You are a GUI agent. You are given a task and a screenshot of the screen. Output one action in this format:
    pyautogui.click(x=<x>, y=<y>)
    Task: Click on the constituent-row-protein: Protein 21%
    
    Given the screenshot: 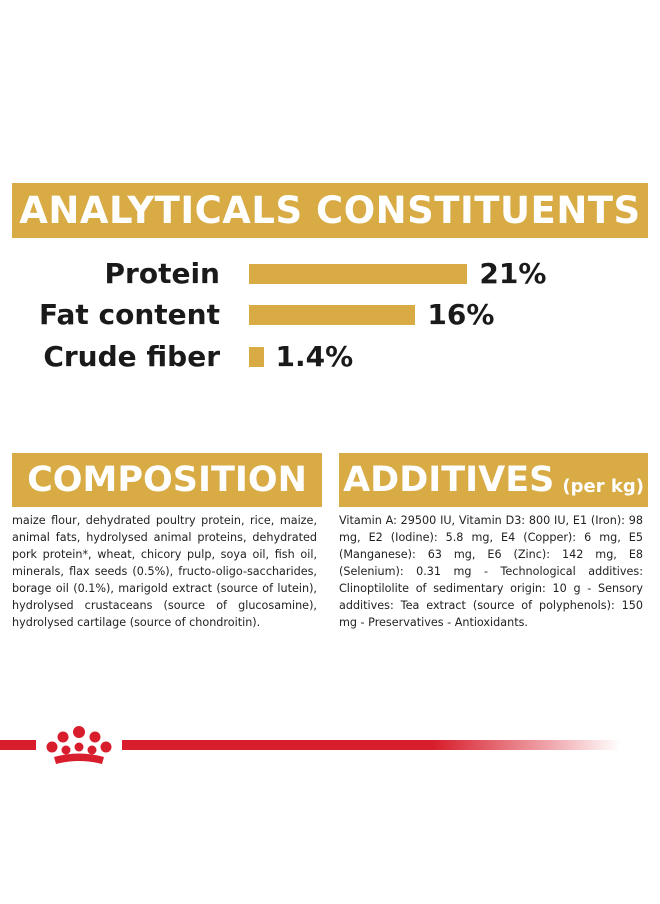 What is the action you would take?
    pyautogui.click(x=330, y=274)
    